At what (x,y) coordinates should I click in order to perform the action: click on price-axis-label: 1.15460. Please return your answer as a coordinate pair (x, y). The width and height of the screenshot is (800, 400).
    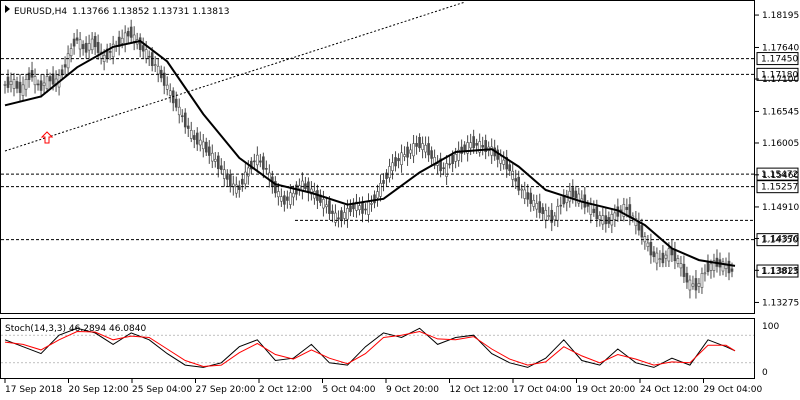
    Looking at the image, I should click on (780, 176).